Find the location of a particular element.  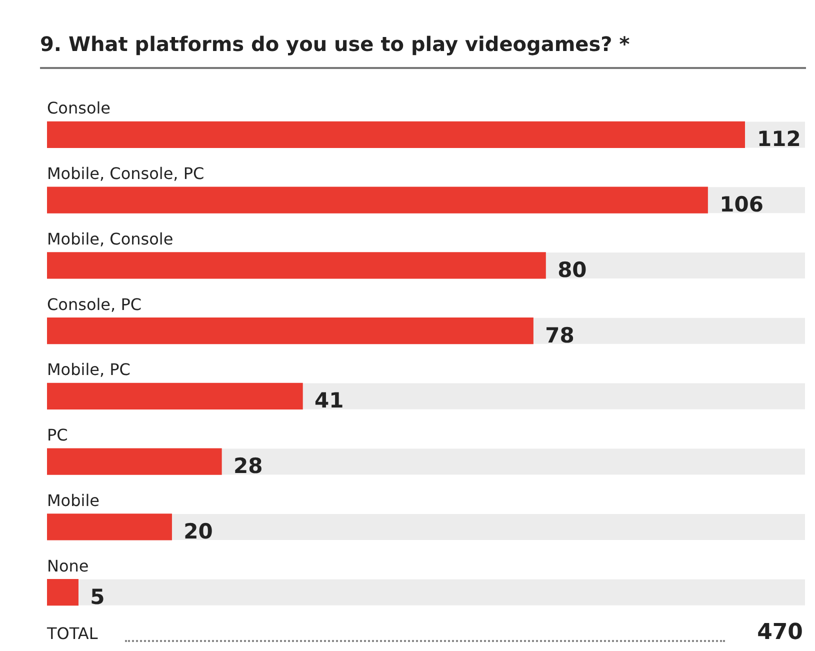

data-label: 28 is located at coordinates (248, 466).